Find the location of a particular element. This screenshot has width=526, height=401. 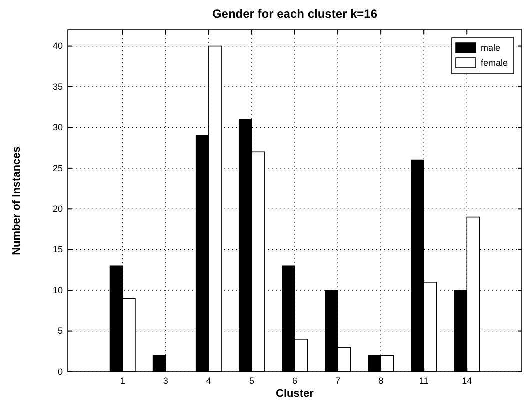

legend-label: male is located at coordinates (491, 48).